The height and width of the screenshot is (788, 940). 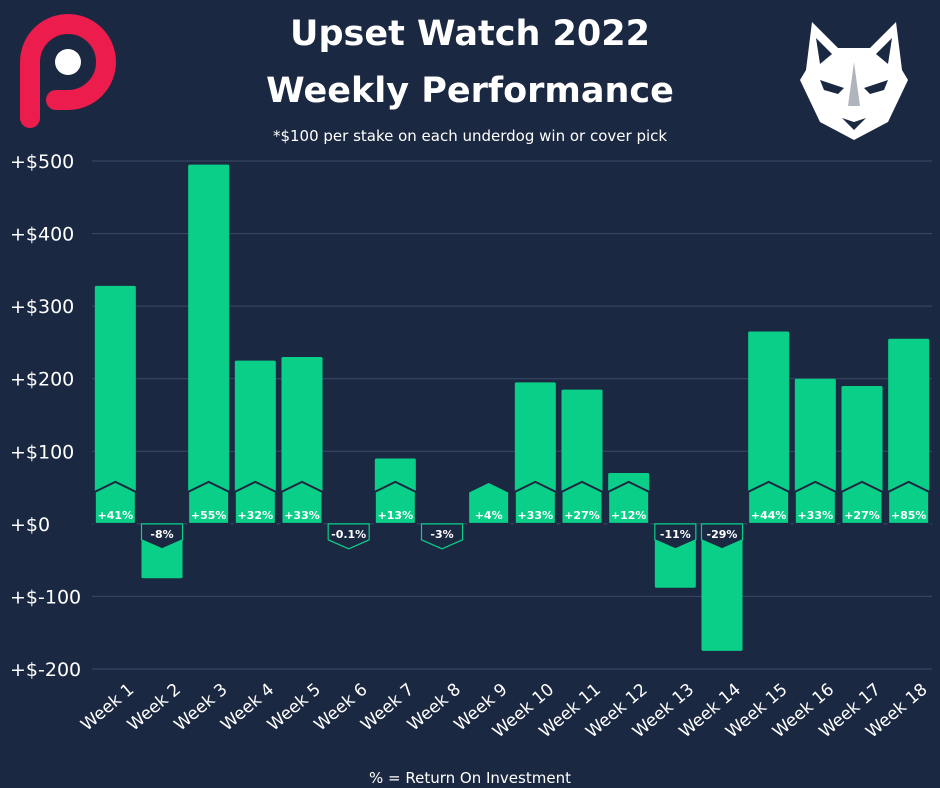 I want to click on roi-label: -11%, so click(x=675, y=534).